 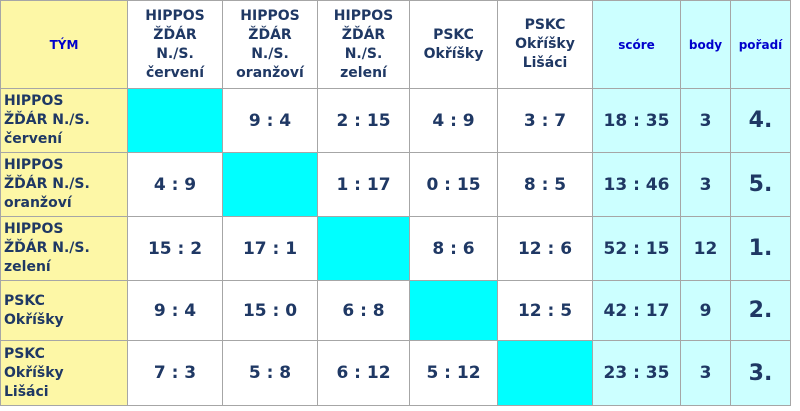 I want to click on points-cell: 9, so click(x=705, y=310).